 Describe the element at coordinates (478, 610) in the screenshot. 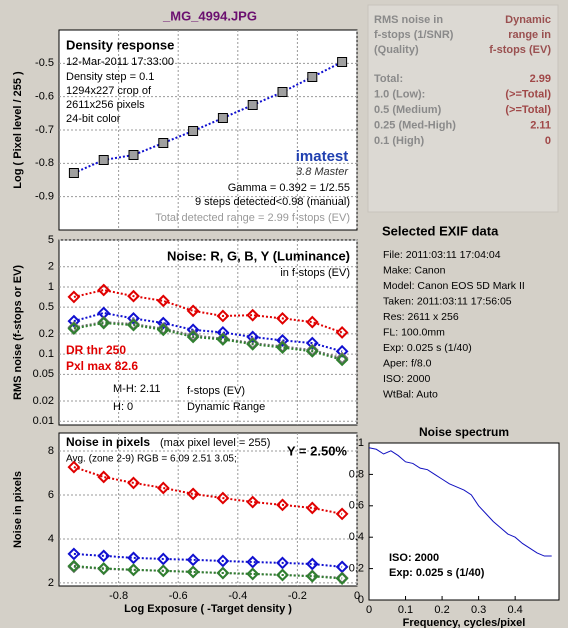

I see `x-tick-label: 0.3` at that location.